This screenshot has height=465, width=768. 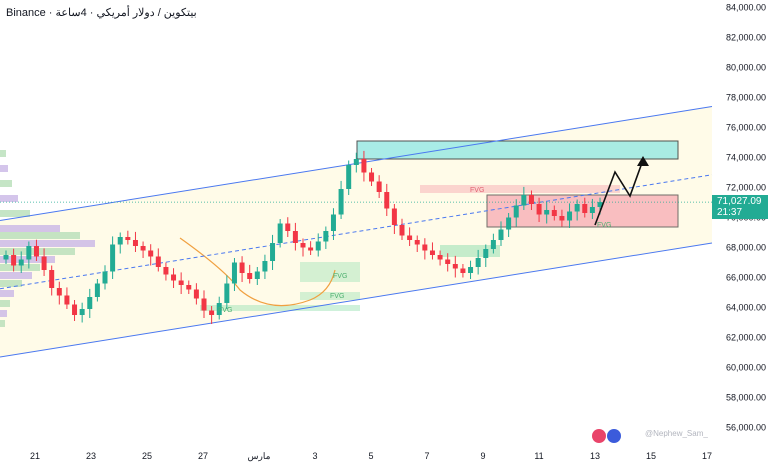 I want to click on projection-path, so click(x=619, y=192).